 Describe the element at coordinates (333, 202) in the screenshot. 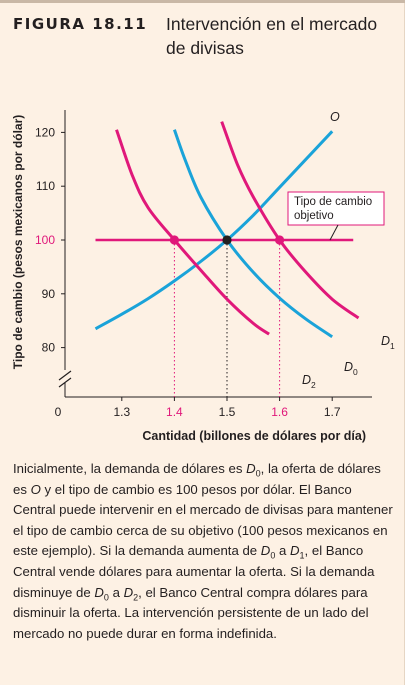

I see `target-rate-label-line1: Tipo de cambio` at that location.